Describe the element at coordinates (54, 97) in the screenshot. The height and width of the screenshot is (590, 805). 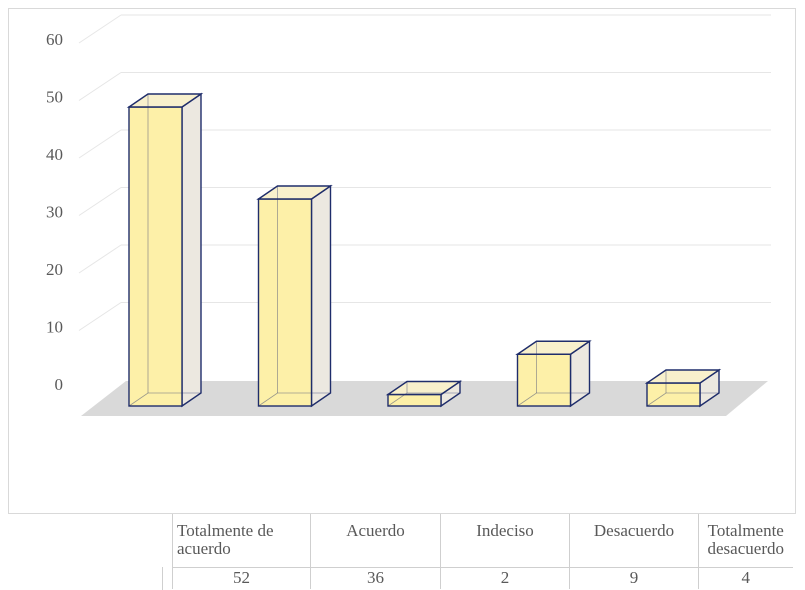
I see `y-tick-label-50: 50` at that location.